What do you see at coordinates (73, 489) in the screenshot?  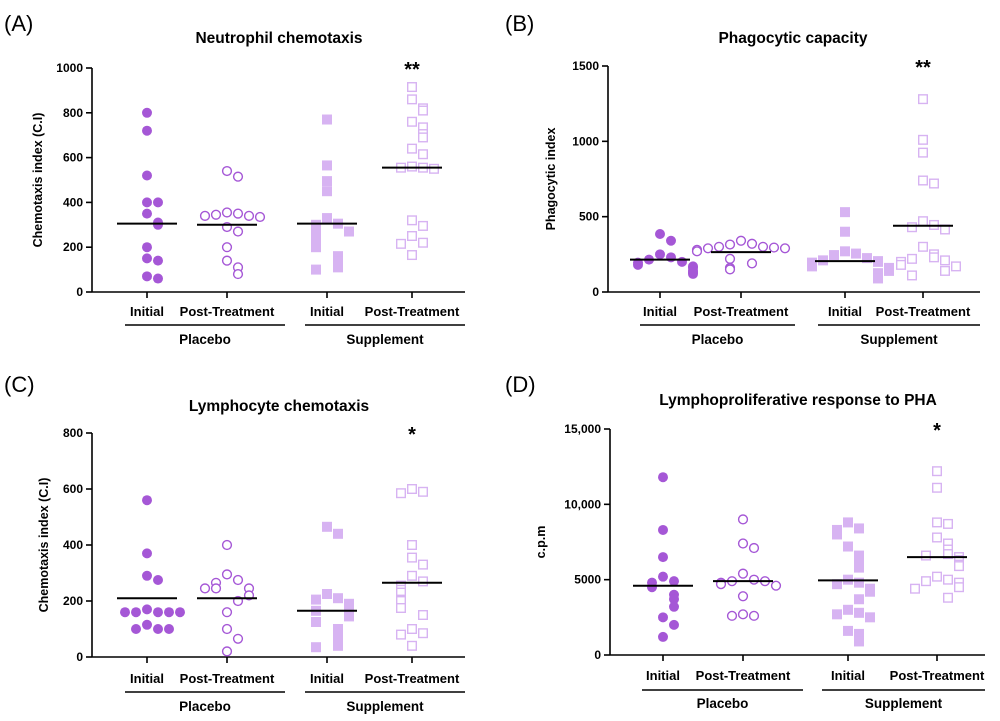 I see `y-tick-label: 600` at bounding box center [73, 489].